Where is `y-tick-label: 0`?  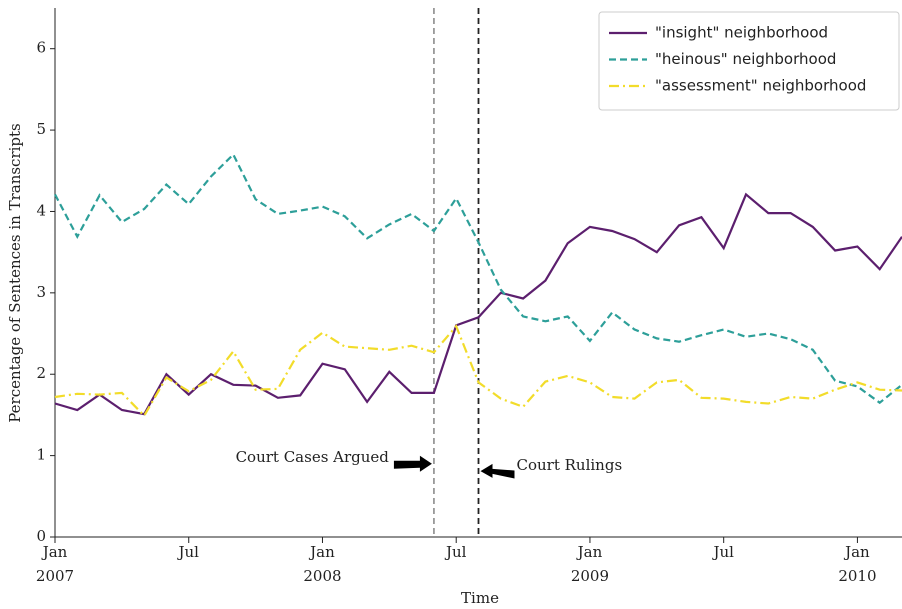 y-tick-label: 0 is located at coordinates (41, 536).